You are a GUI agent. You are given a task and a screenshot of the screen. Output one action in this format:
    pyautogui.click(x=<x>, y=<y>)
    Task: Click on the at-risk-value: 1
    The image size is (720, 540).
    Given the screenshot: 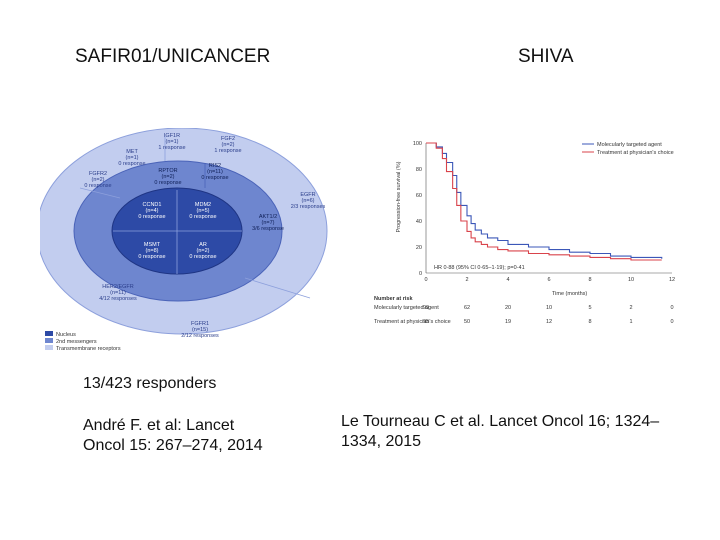 What is the action you would take?
    pyautogui.click(x=630, y=322)
    